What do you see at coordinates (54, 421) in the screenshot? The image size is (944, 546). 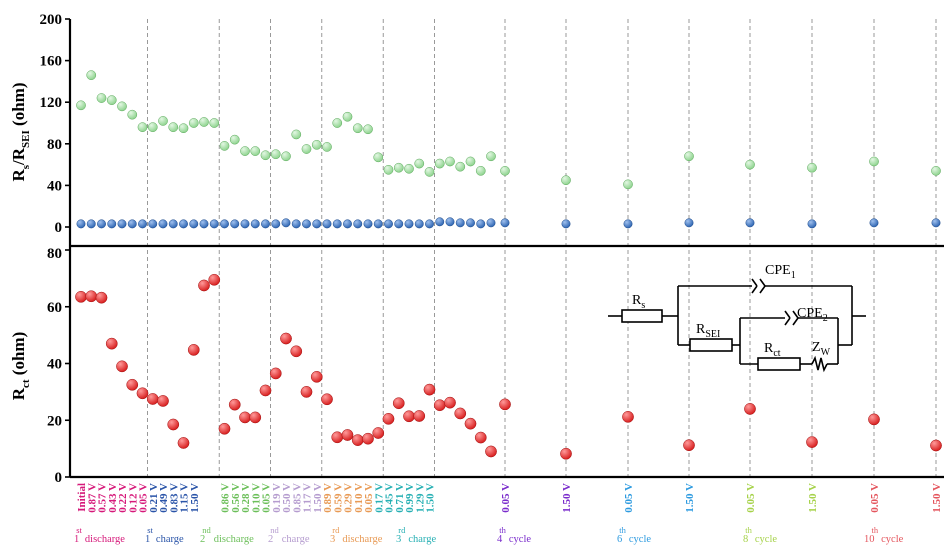 I see `bottom-y-tick-label: 20` at bounding box center [54, 421].